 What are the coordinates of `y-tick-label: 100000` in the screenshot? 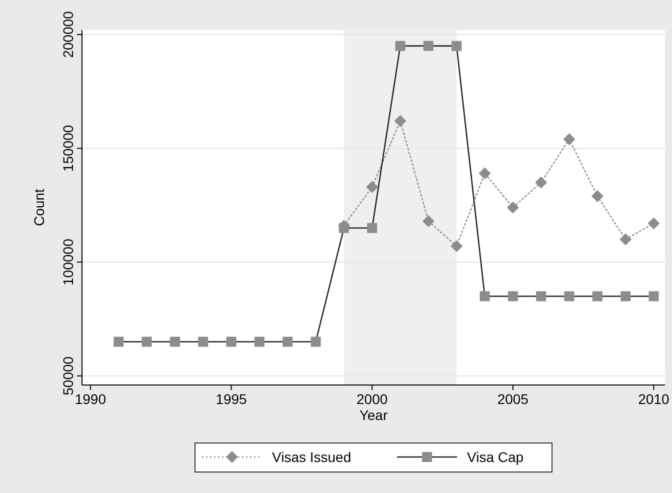 It's located at (68, 262).